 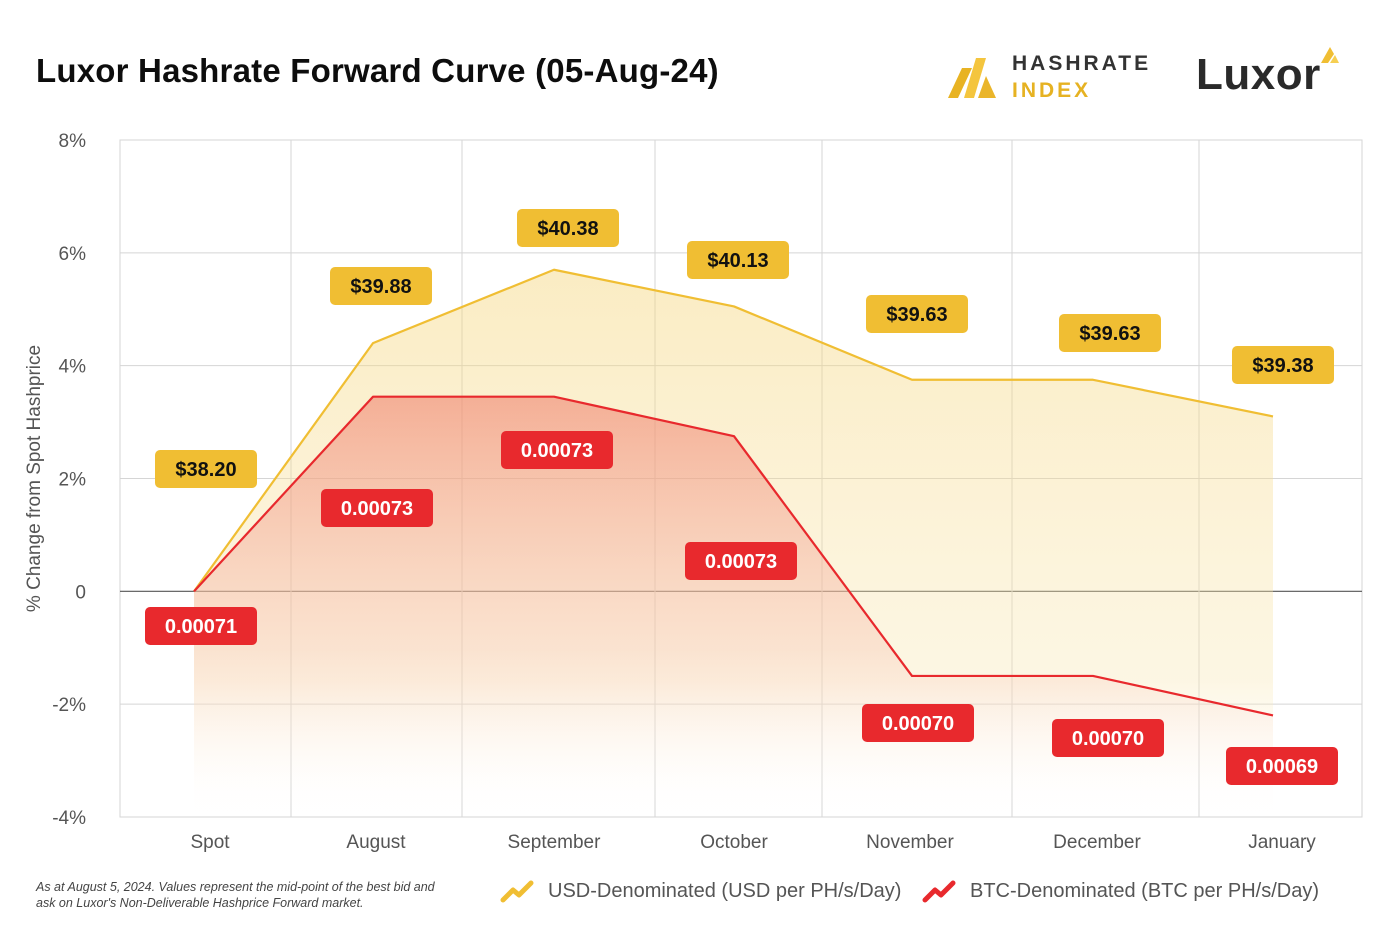 What do you see at coordinates (80, 592) in the screenshot?
I see `y-tick-label: 0` at bounding box center [80, 592].